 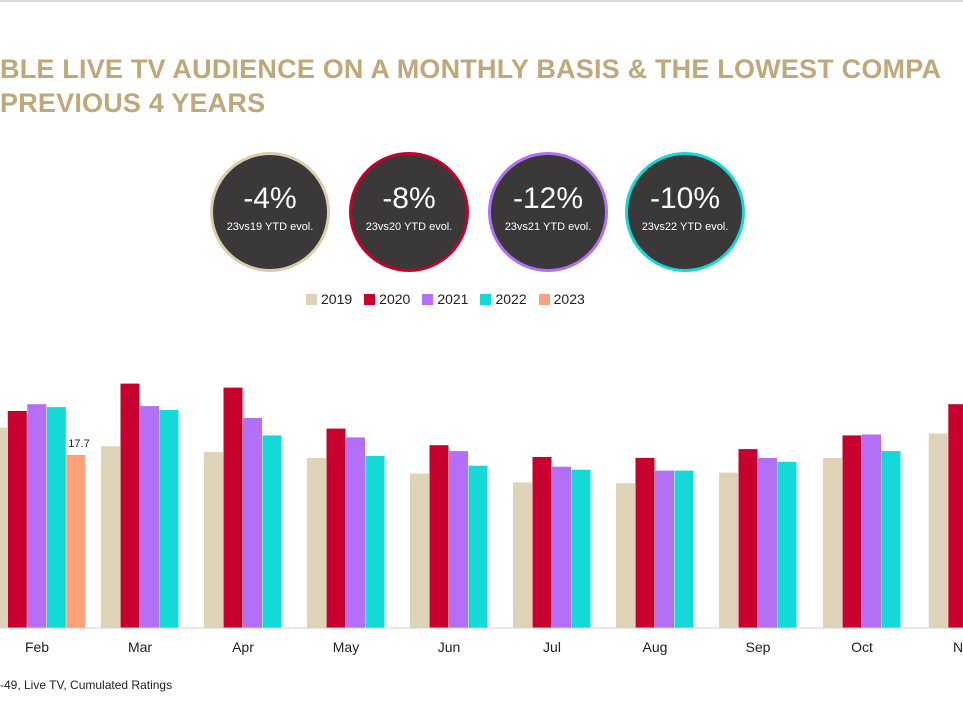 What do you see at coordinates (439, 536) in the screenshot?
I see `bar-Jun-2020` at bounding box center [439, 536].